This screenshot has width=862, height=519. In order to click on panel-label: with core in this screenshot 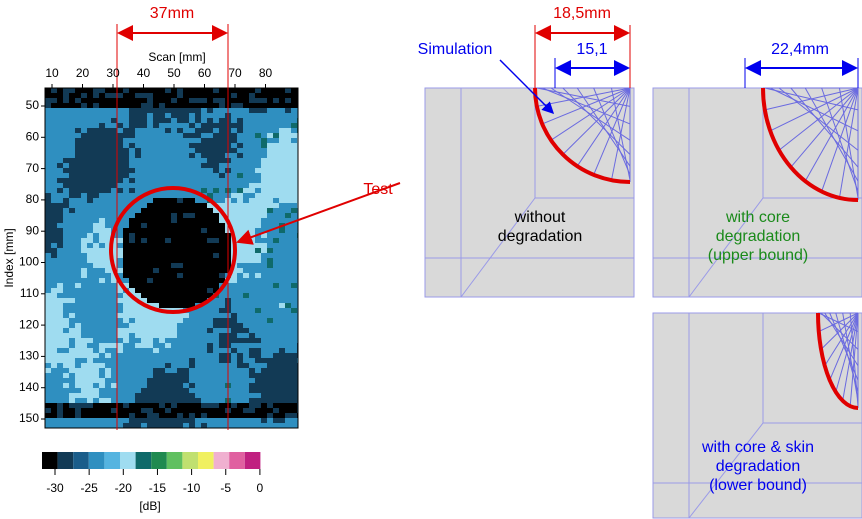, I will do `click(757, 217)`.